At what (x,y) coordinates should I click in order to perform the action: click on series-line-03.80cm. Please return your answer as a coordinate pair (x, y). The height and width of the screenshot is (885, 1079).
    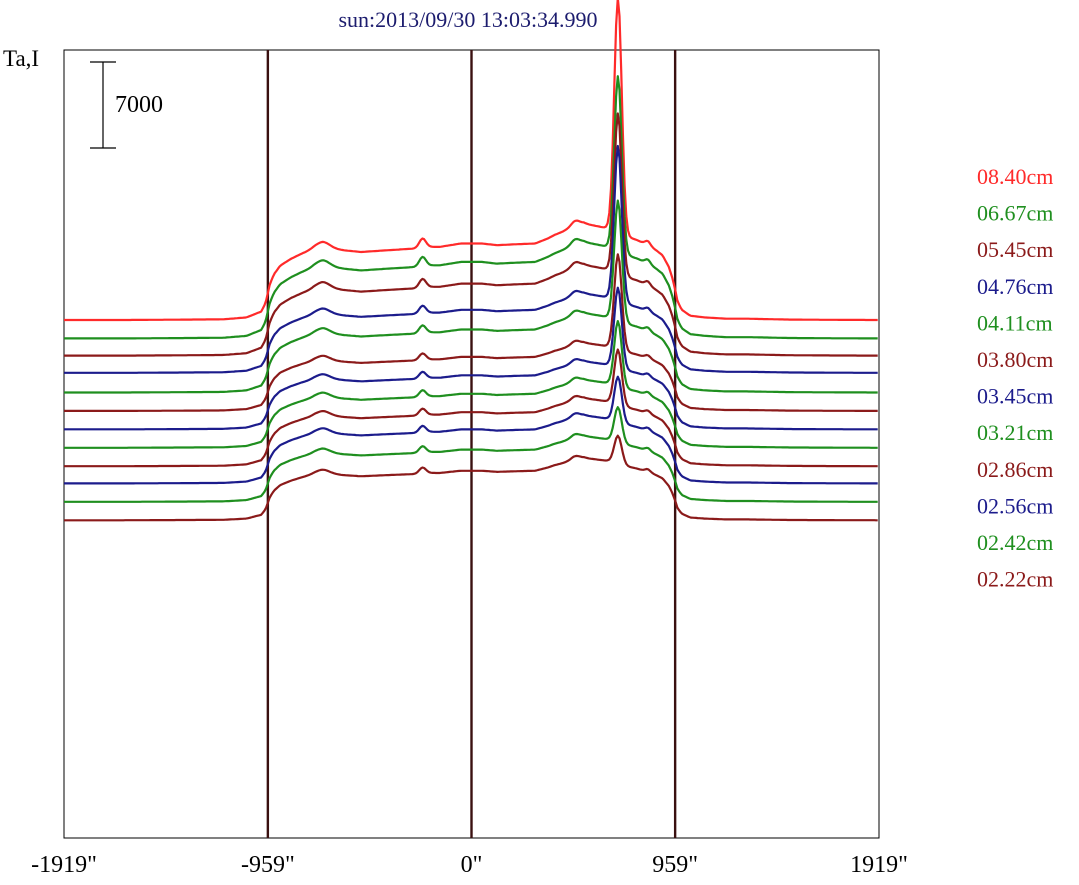
    Looking at the image, I should click on (471, 332).